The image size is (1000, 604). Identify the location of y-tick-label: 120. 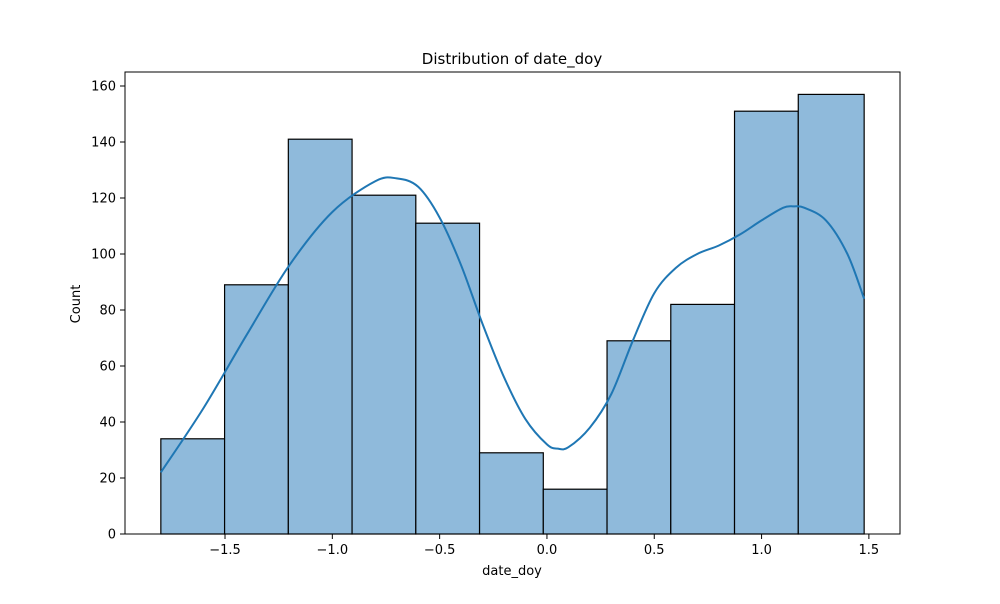
(103, 199).